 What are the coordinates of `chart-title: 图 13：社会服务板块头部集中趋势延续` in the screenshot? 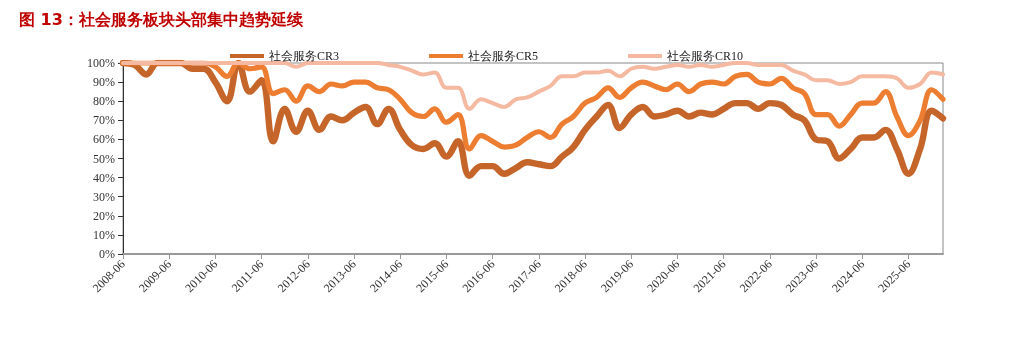 It's located at (161, 19).